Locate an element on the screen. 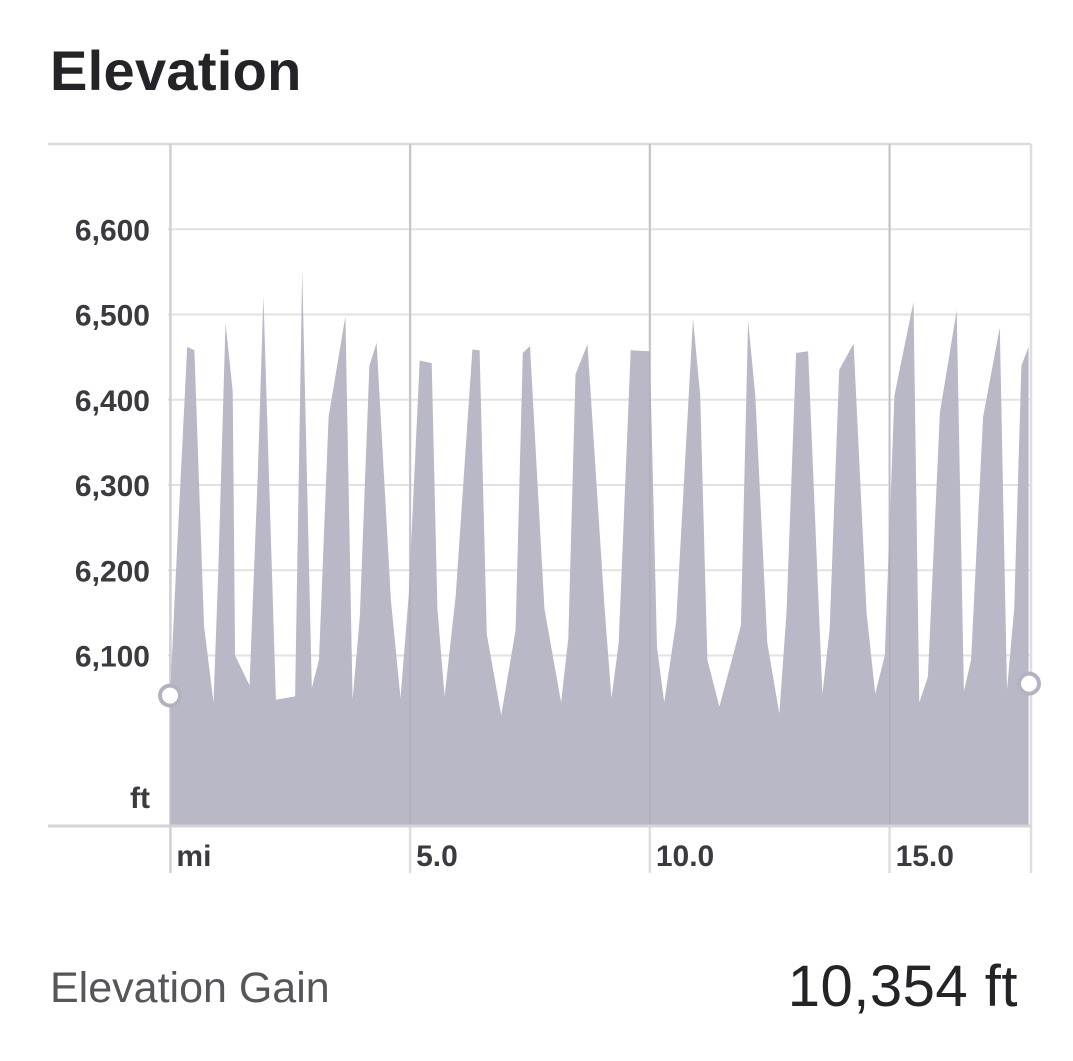 This screenshot has width=1073, height=1061. chart-range-markers is located at coordinates (599, 689).